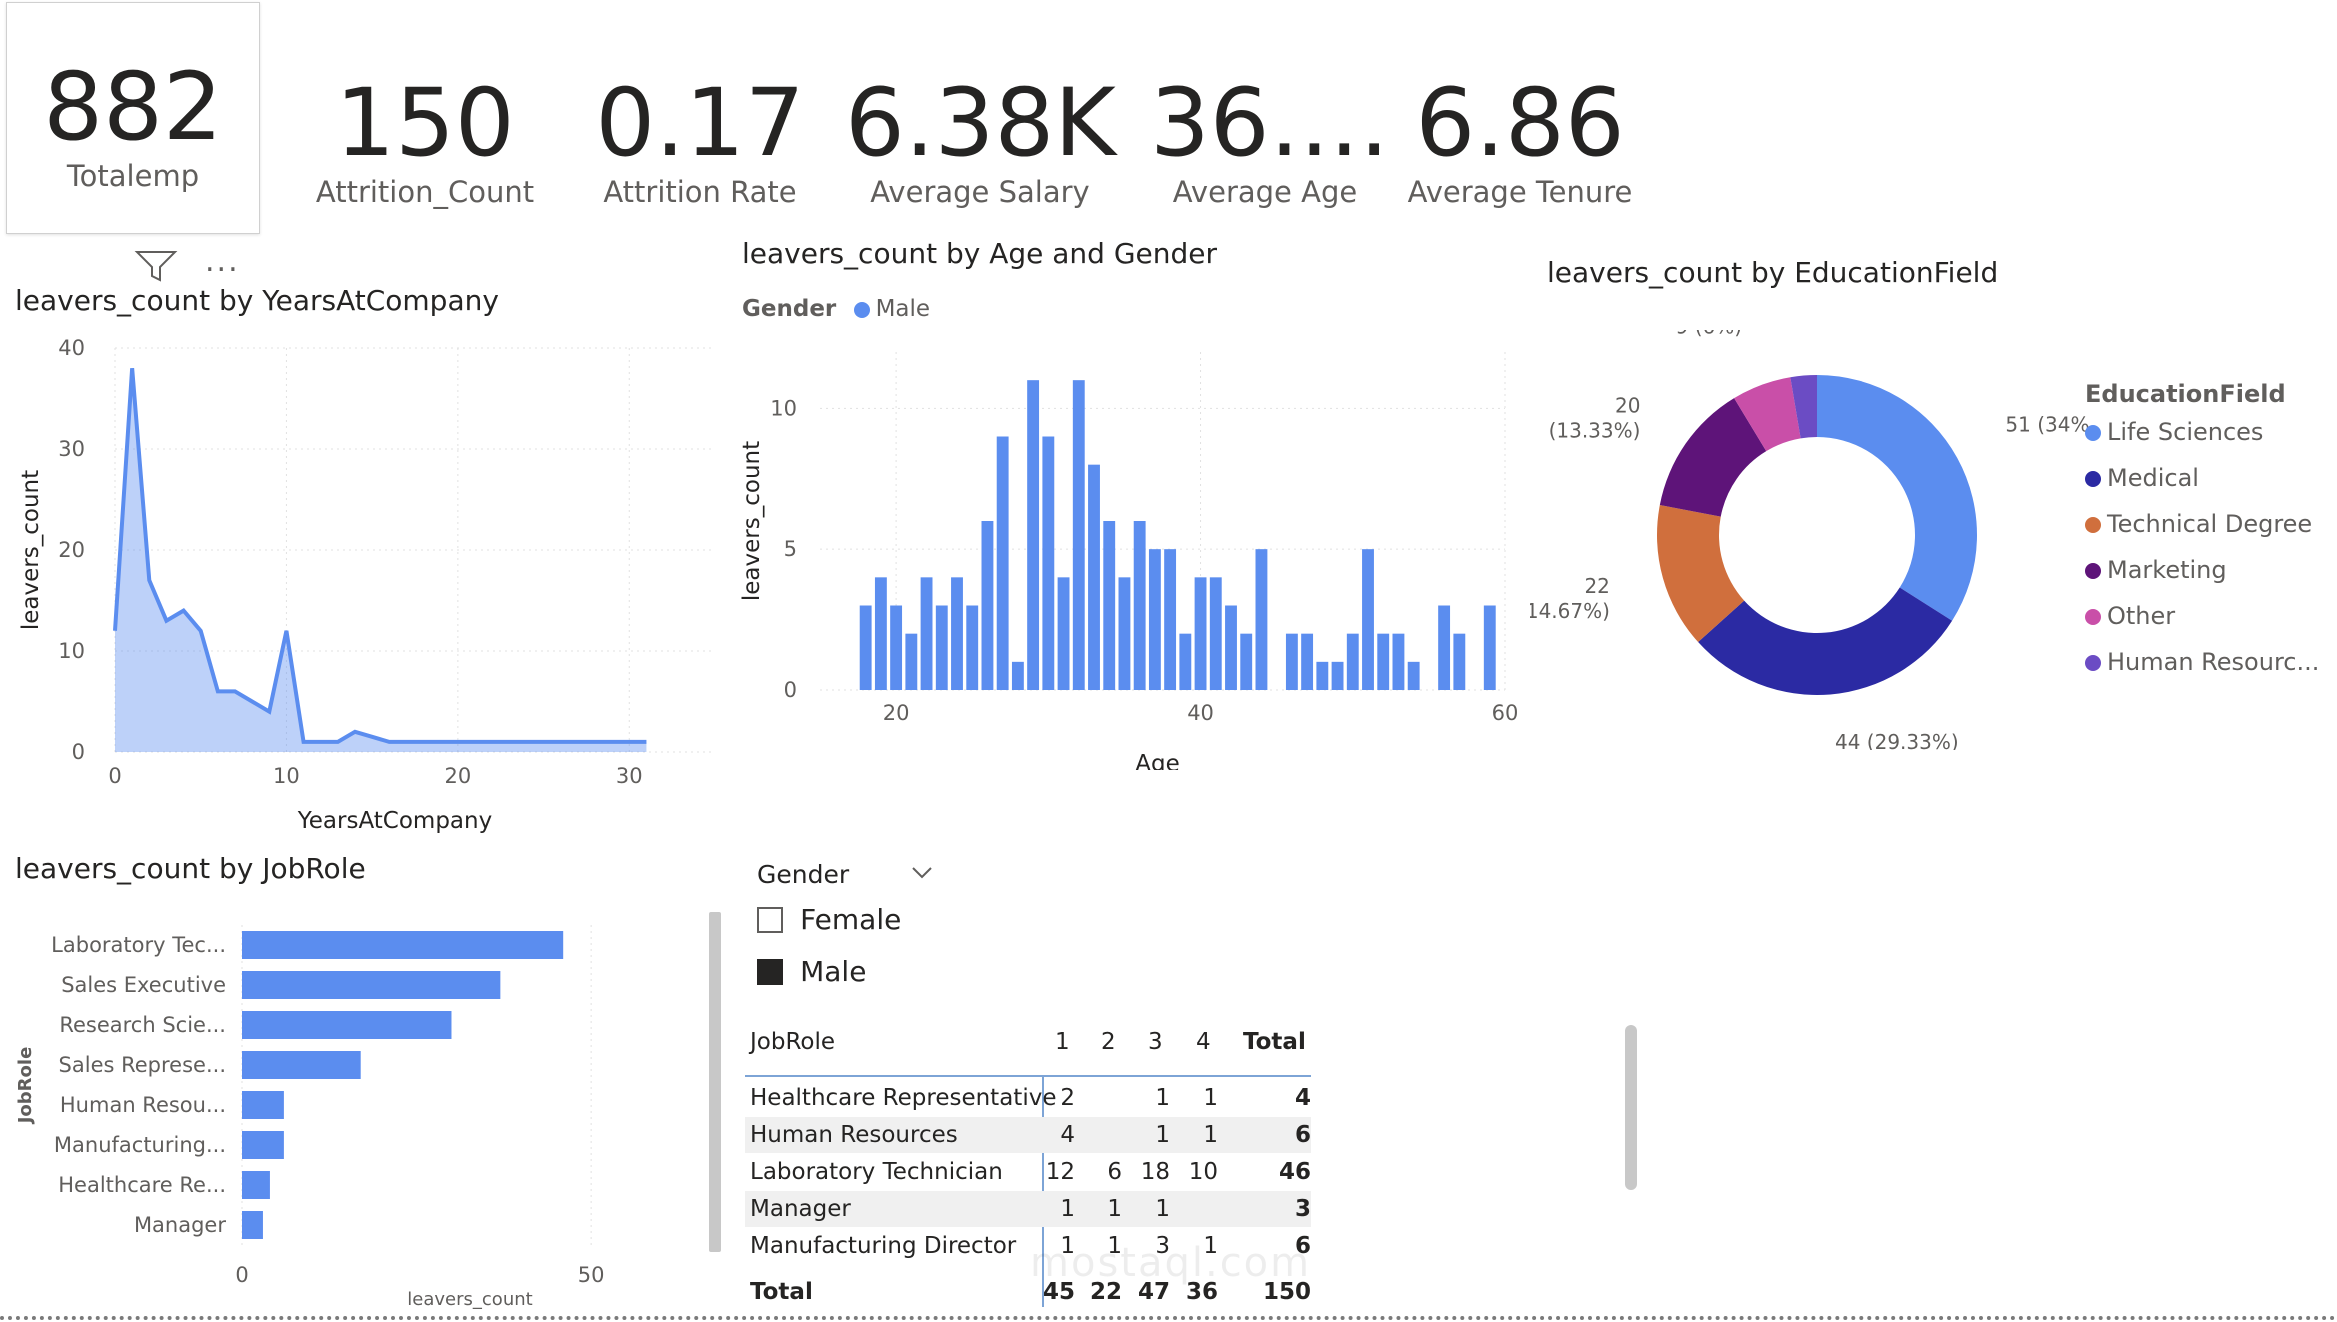 The height and width of the screenshot is (1322, 2337). What do you see at coordinates (257, 300) in the screenshot?
I see `years-chart-title: leavers_count by YearsAtCompany` at bounding box center [257, 300].